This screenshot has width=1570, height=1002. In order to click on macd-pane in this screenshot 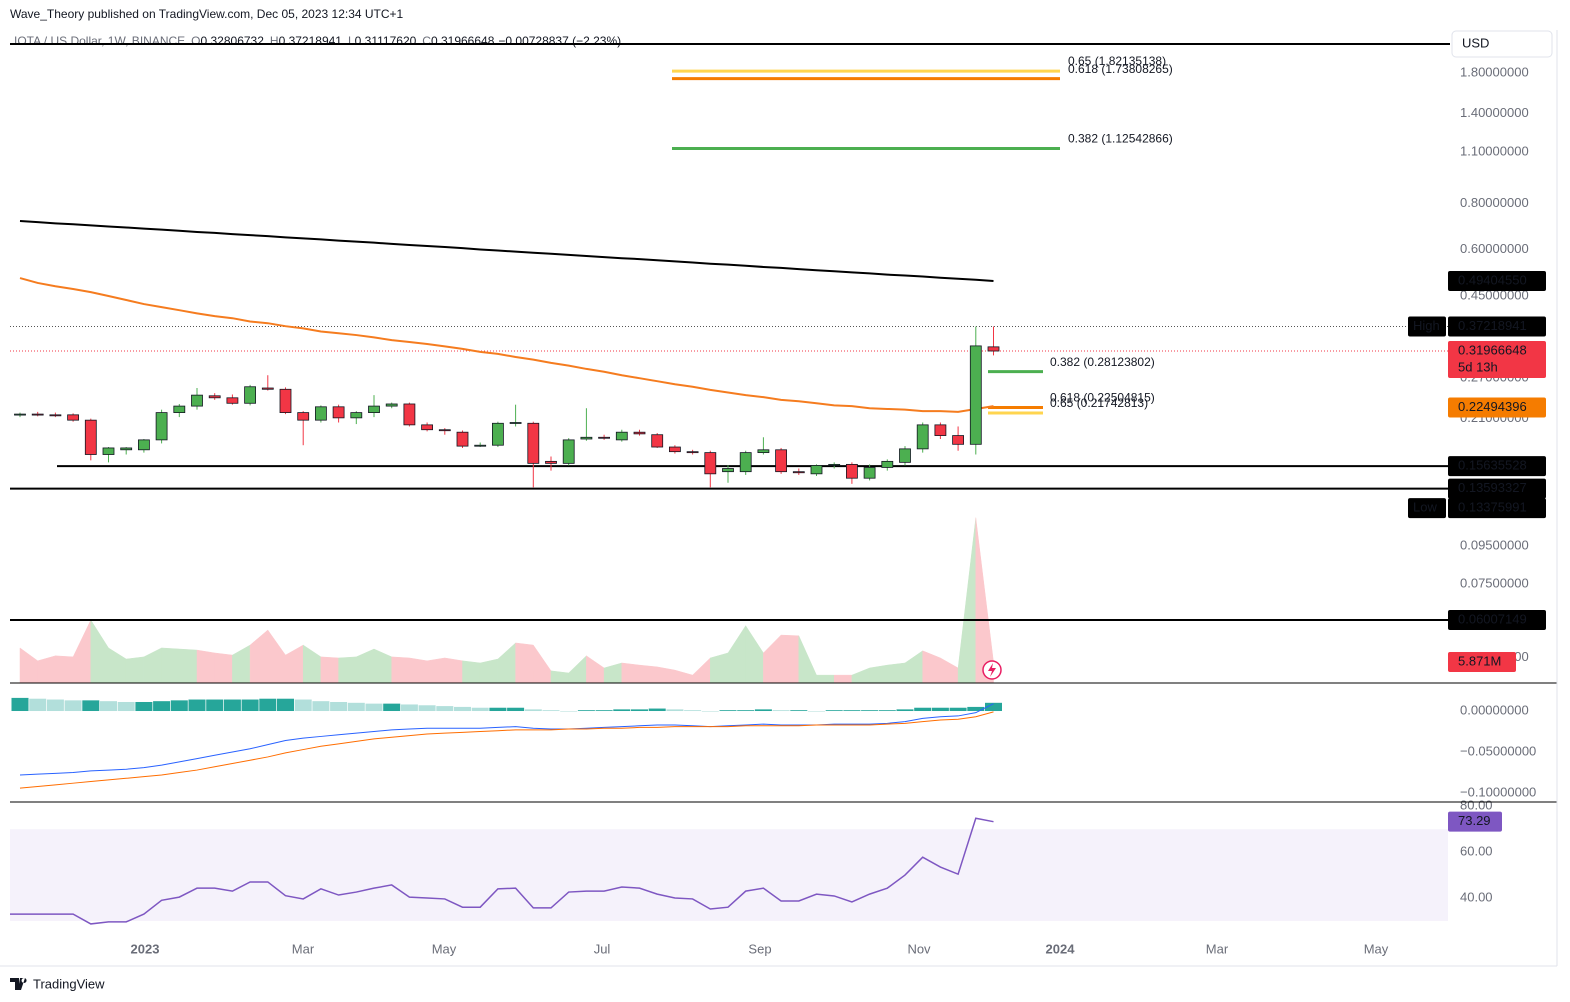, I will do `click(506, 743)`.